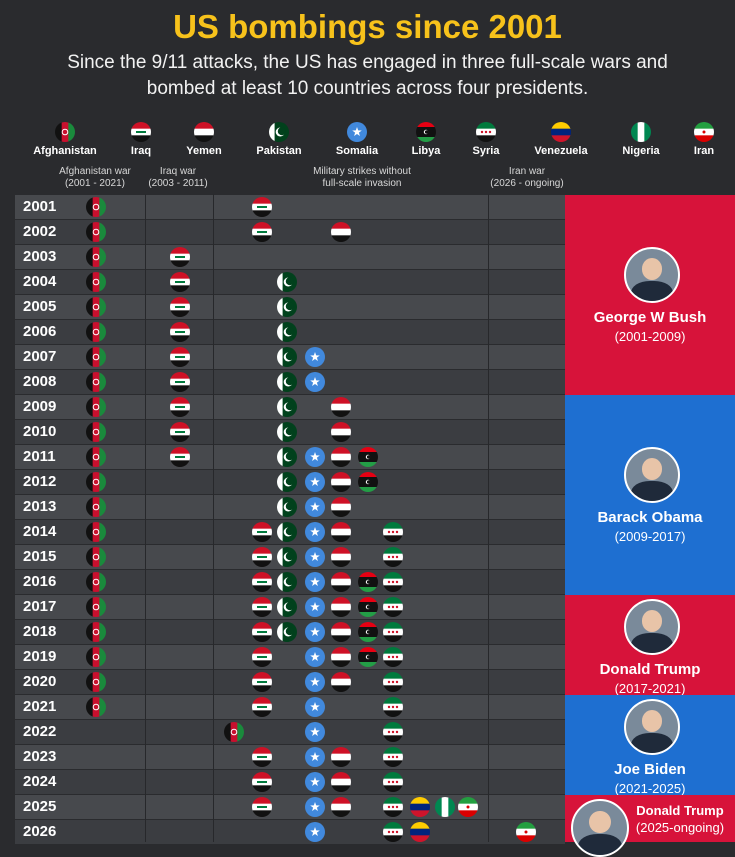 This screenshot has height=857, width=735. What do you see at coordinates (368, 482) in the screenshot?
I see `flag-libya-2012` at bounding box center [368, 482].